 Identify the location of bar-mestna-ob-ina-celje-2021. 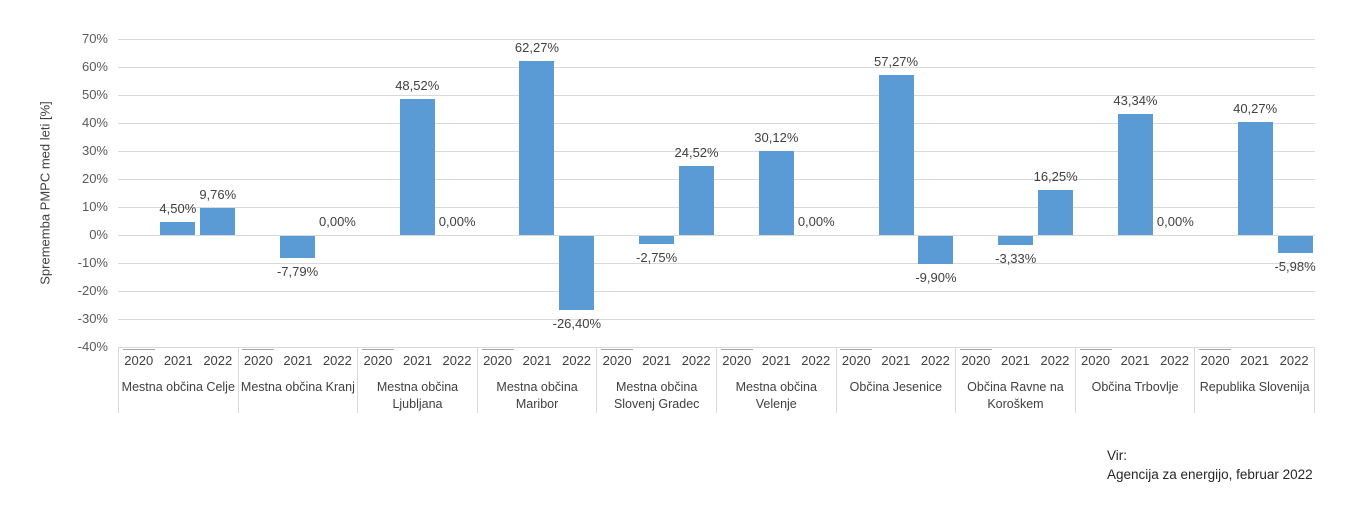
(178, 228).